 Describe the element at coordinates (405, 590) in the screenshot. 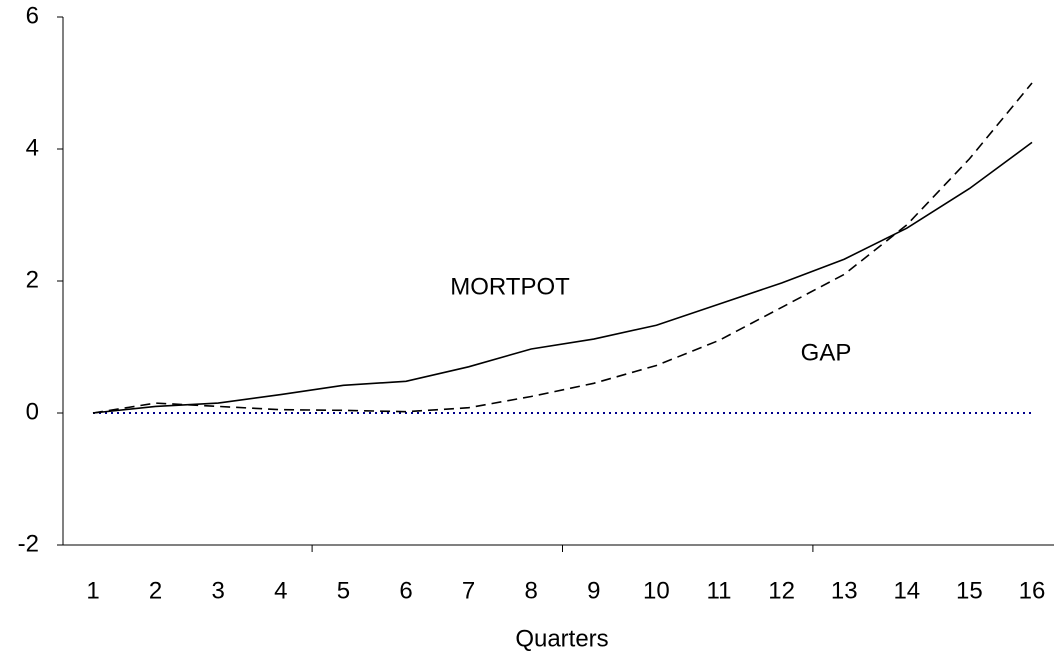

I see `x-tick-label: 6` at that location.